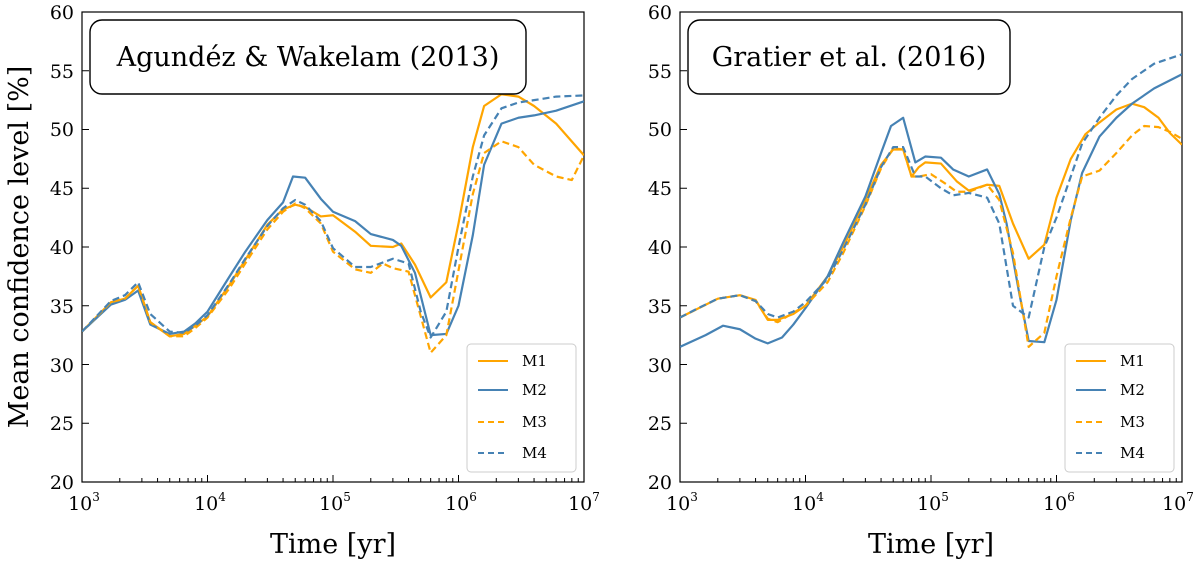  I want to click on right-legend: M1 M2 M3 M4, so click(1119, 408).